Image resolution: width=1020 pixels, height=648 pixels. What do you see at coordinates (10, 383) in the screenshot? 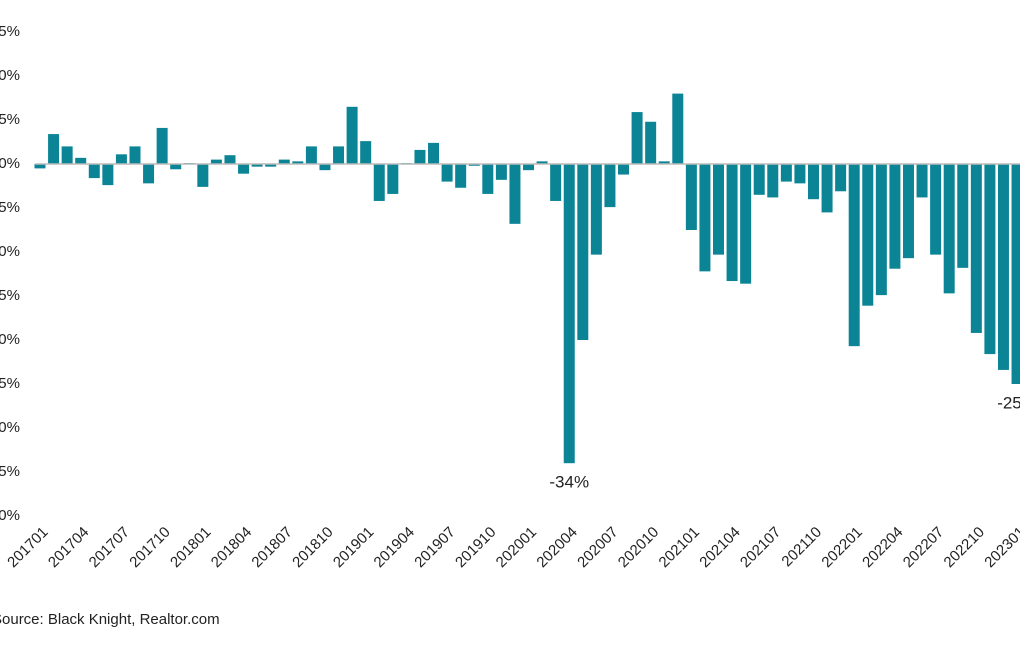
I see `y-tick-label: -25%` at bounding box center [10, 383].